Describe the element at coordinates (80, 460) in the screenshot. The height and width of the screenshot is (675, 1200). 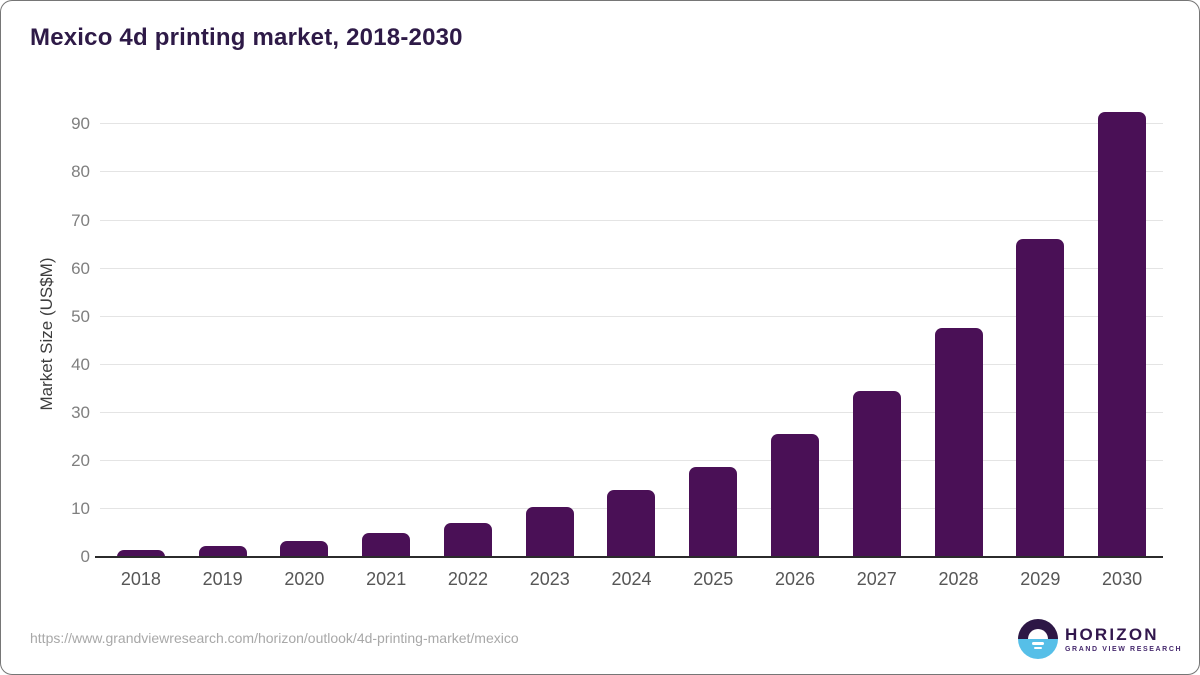
I see `y-tick-label: 20` at that location.